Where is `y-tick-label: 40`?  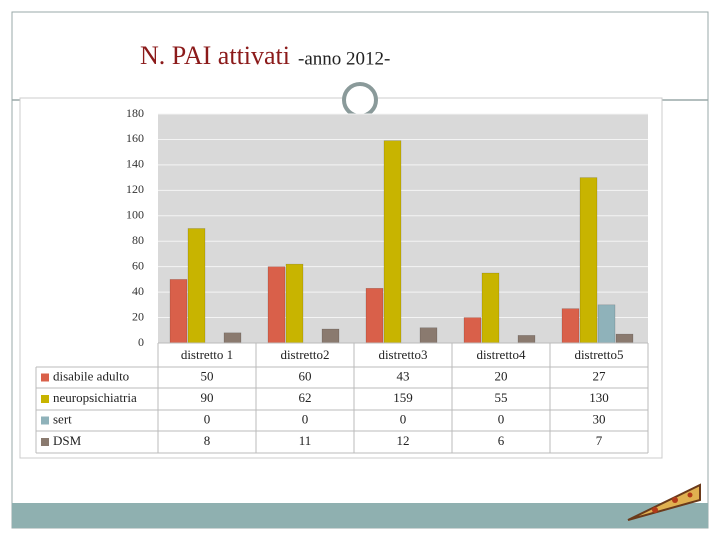
y-tick-label: 40 is located at coordinates (138, 291).